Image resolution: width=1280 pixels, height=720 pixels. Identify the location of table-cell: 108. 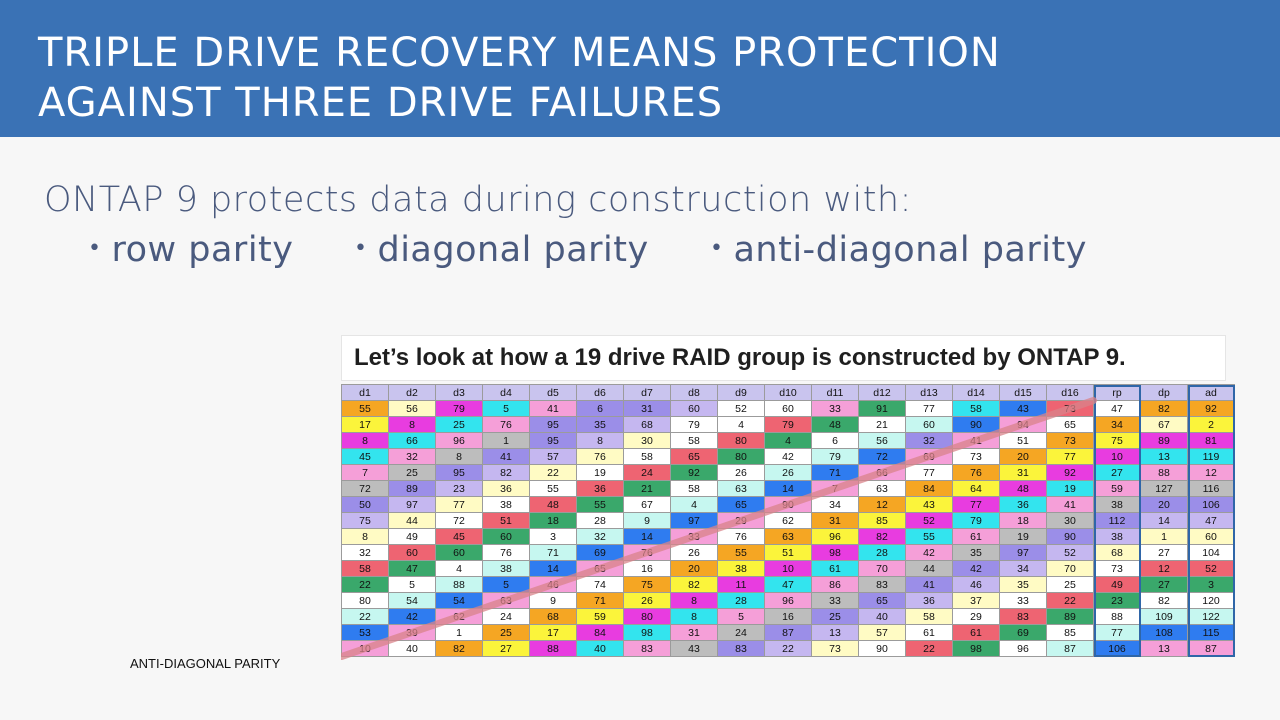
(1164, 632).